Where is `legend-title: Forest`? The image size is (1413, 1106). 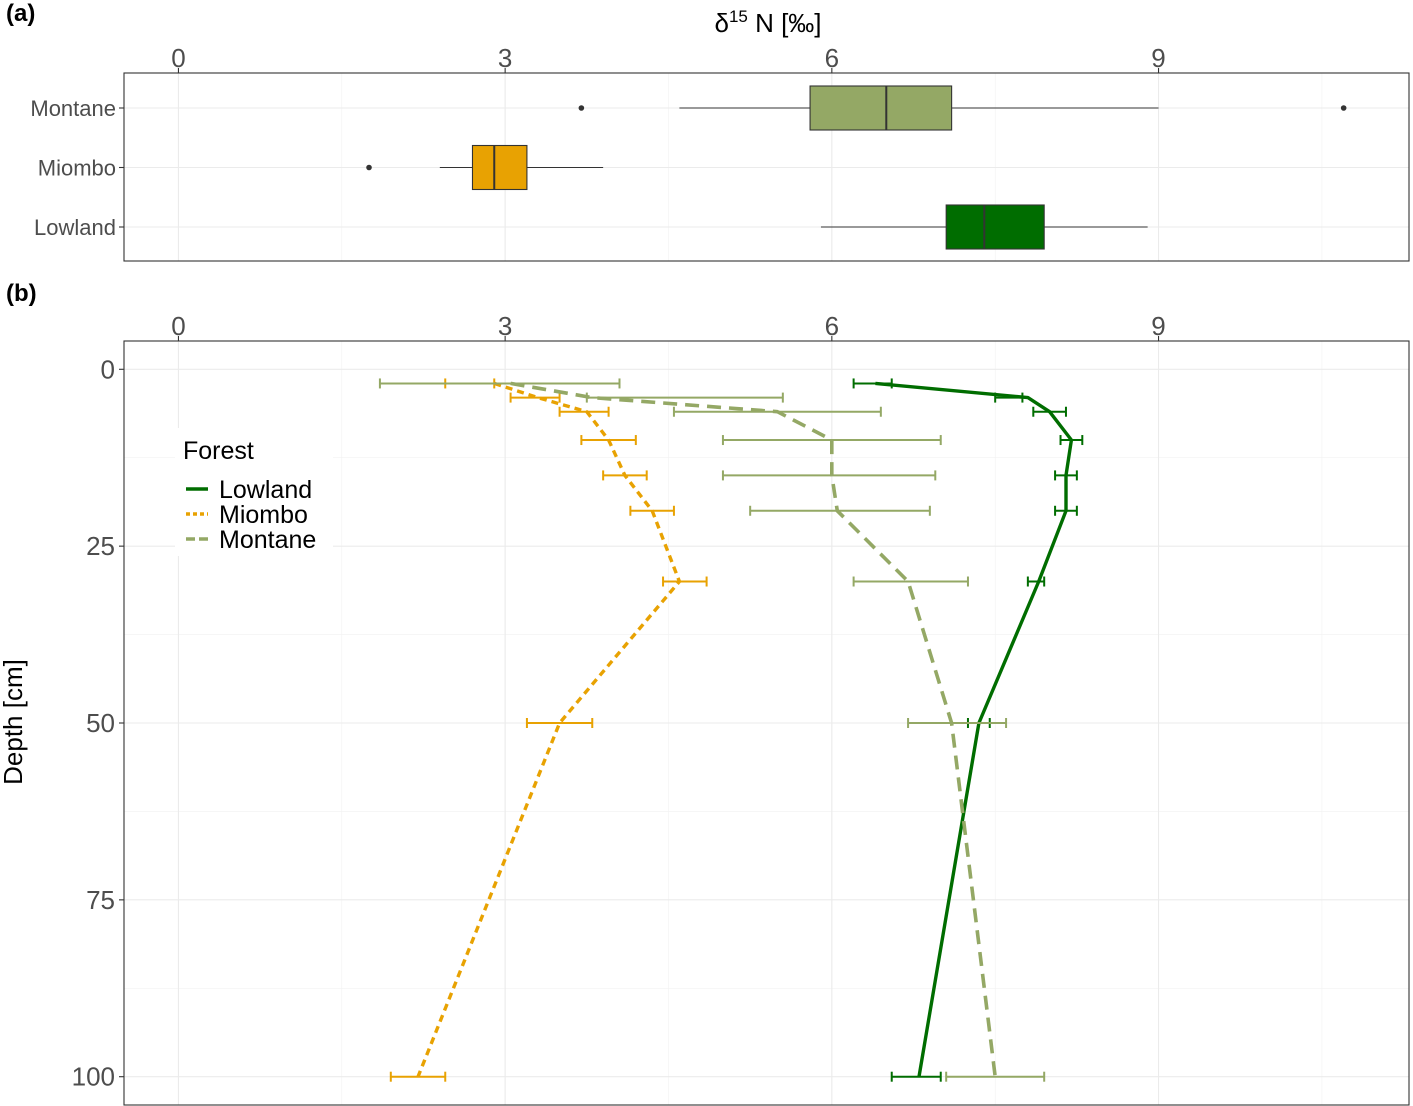 legend-title: Forest is located at coordinates (218, 451).